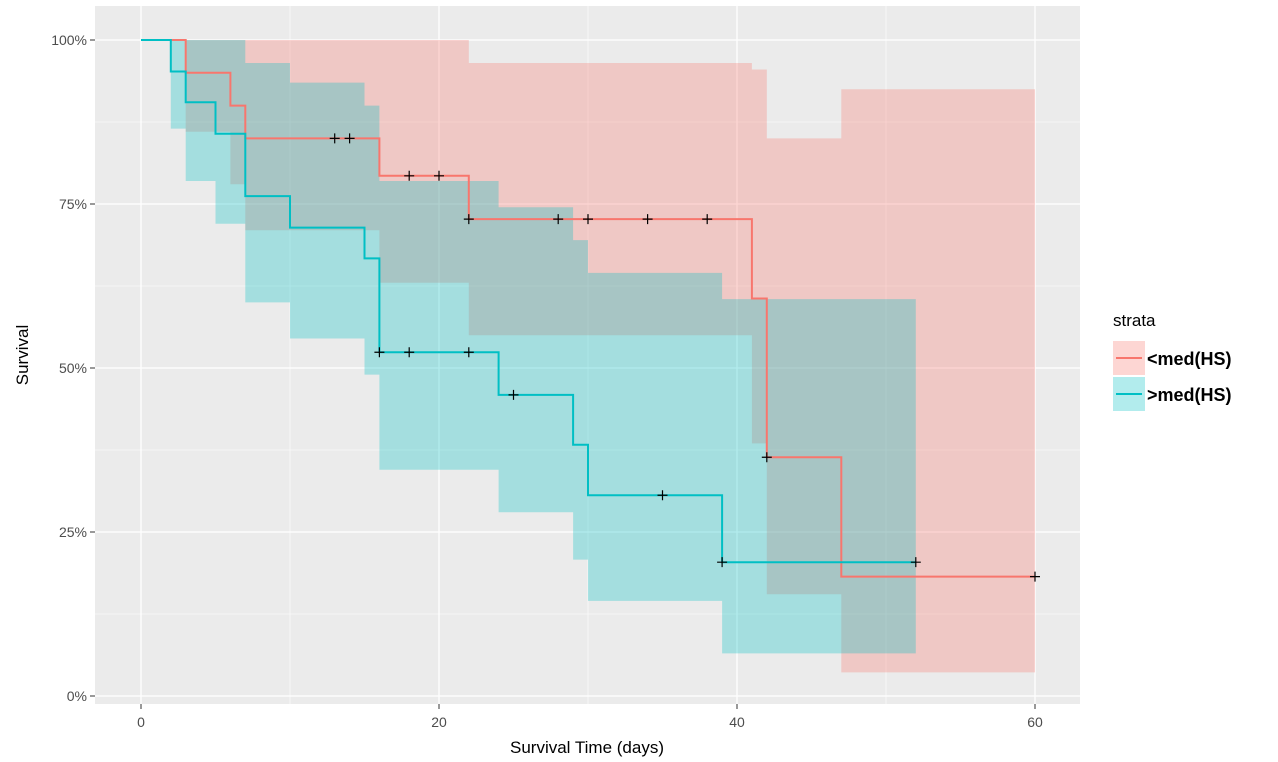 This screenshot has width=1278, height=762. What do you see at coordinates (439, 722) in the screenshot?
I see `x-tick-label: 20` at bounding box center [439, 722].